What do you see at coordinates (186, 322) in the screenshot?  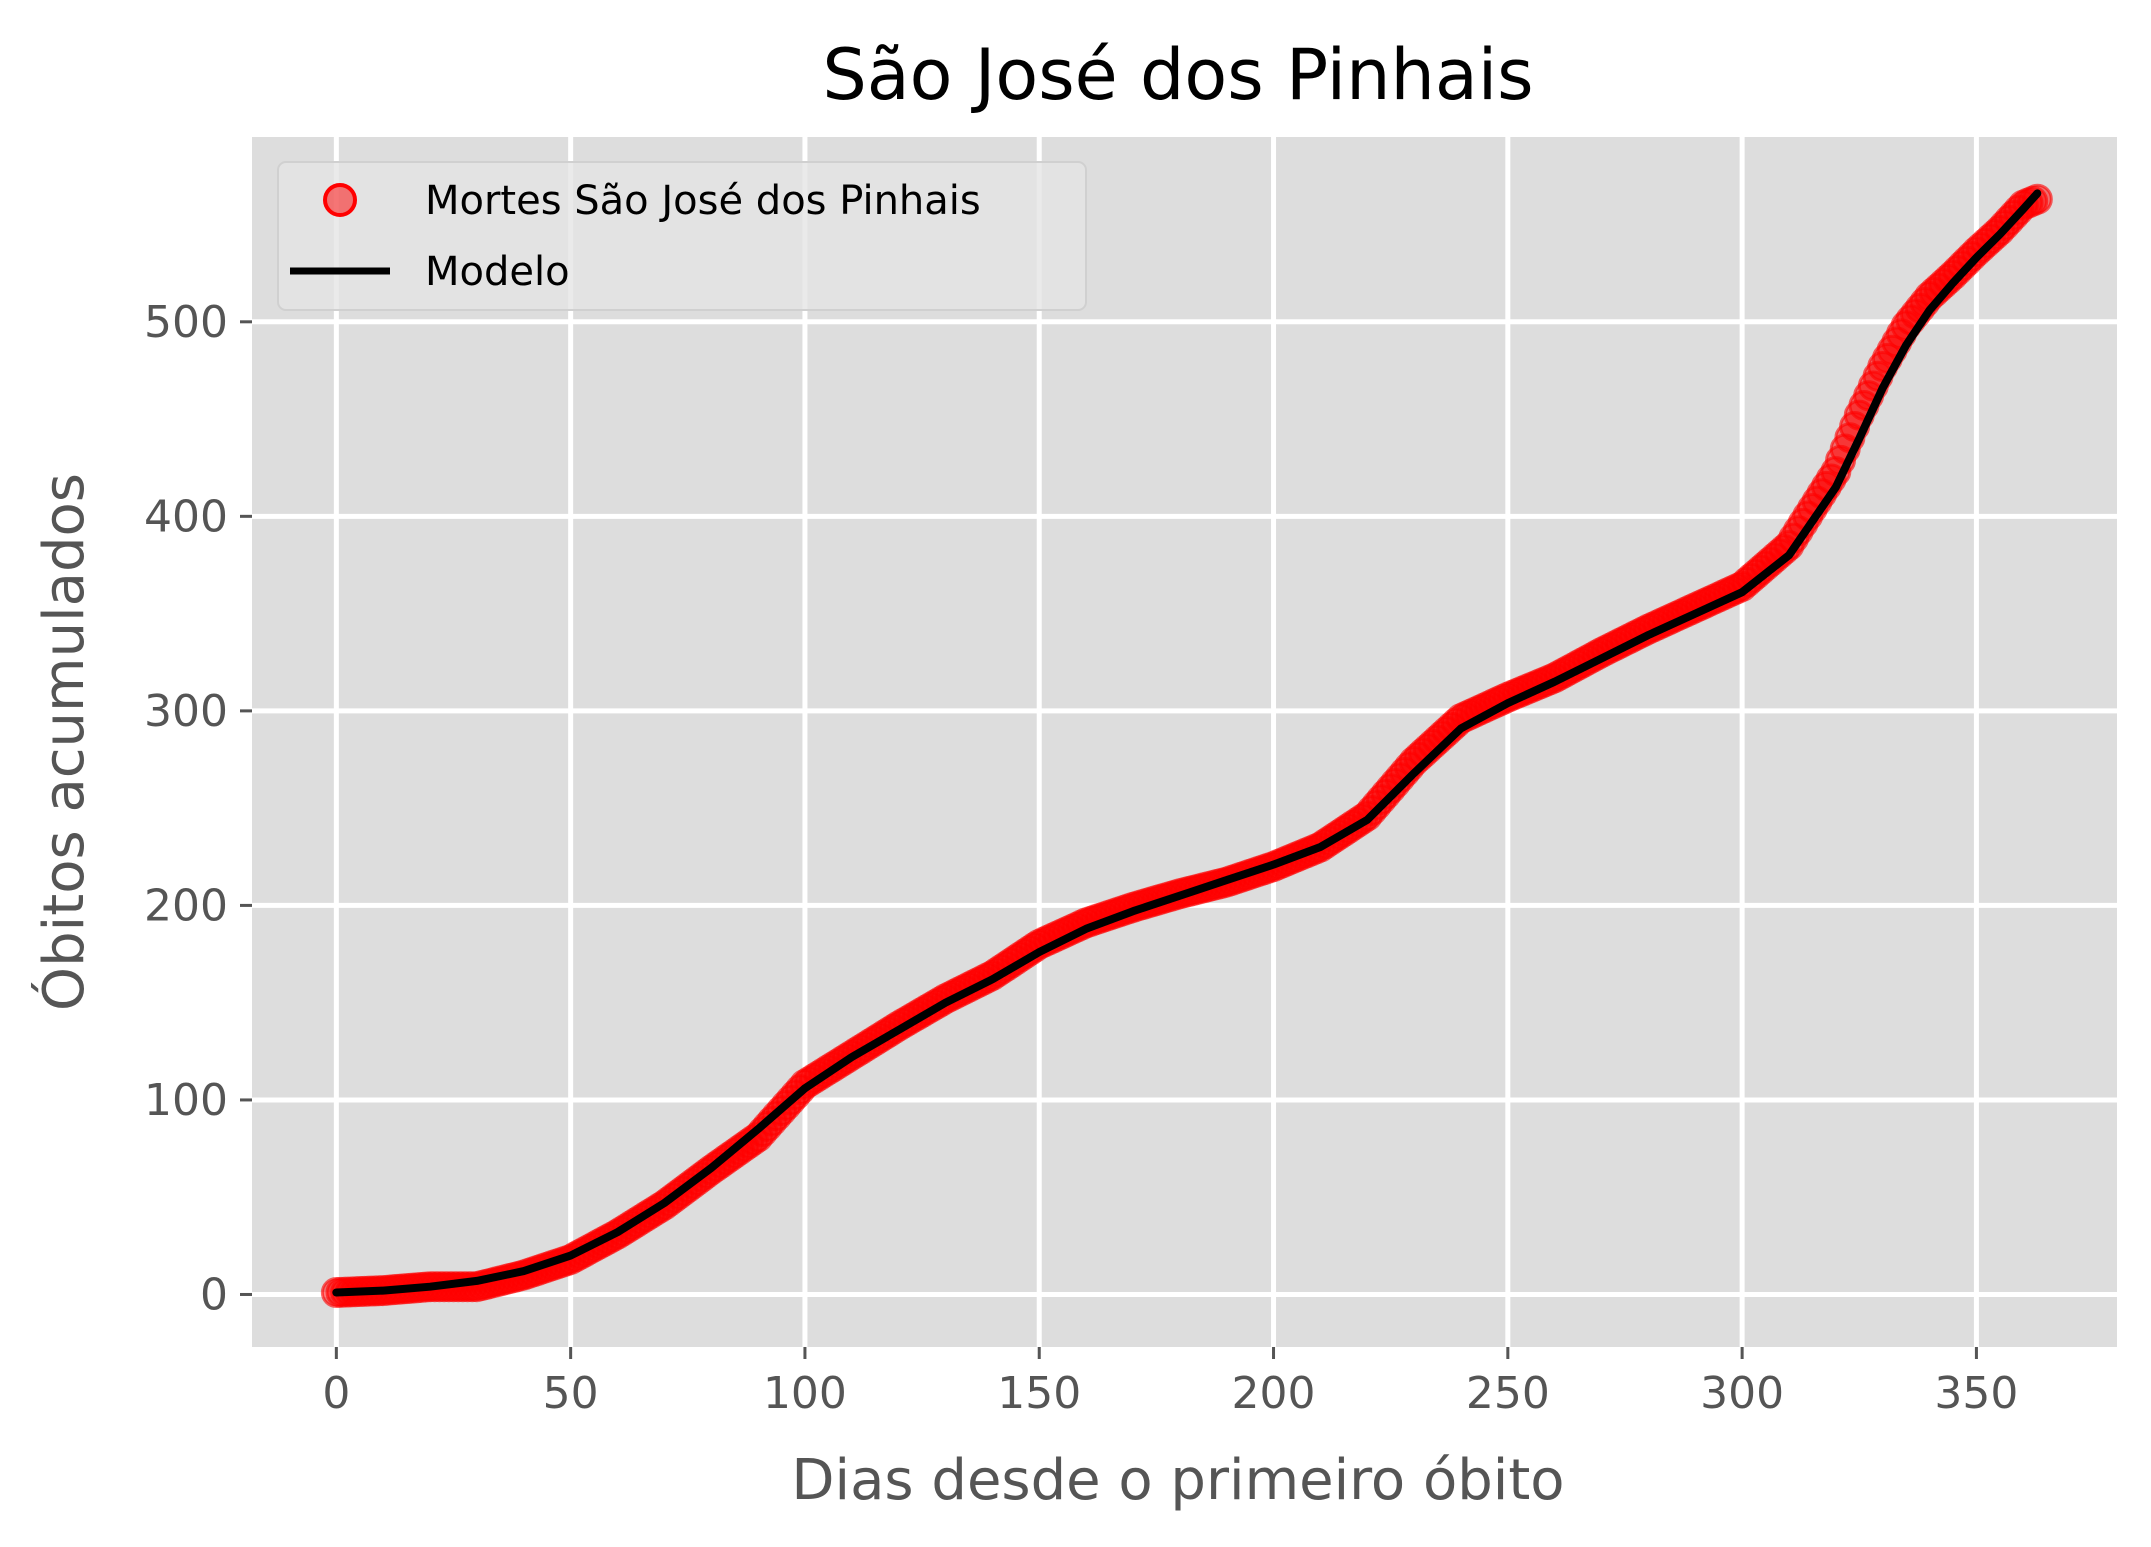 I see `y-tick-label: 500` at bounding box center [186, 322].